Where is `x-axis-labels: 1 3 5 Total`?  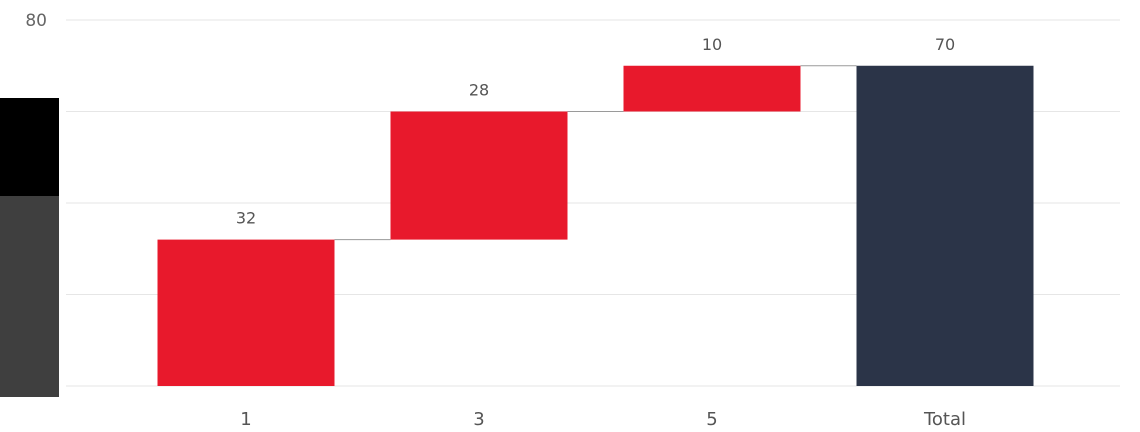
x-axis-labels: 1 3 5 Total is located at coordinates (603, 419).